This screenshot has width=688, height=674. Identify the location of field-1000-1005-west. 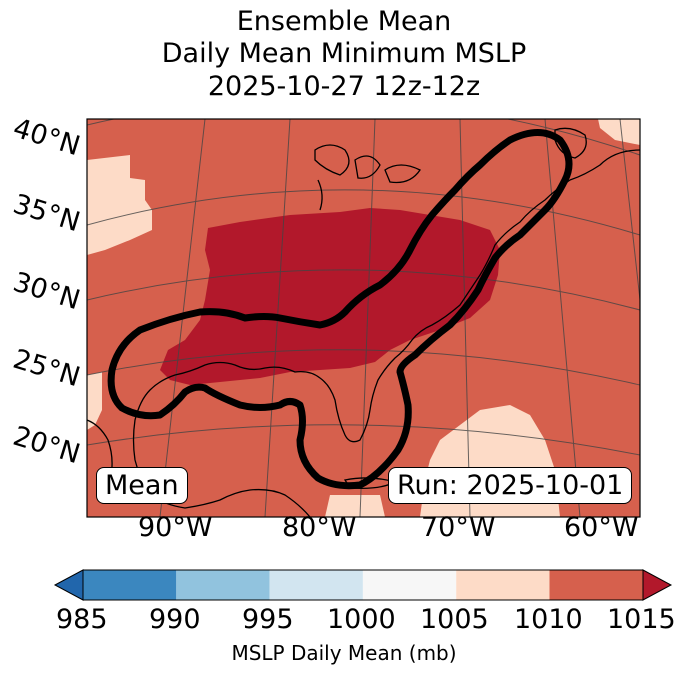
(94, 401).